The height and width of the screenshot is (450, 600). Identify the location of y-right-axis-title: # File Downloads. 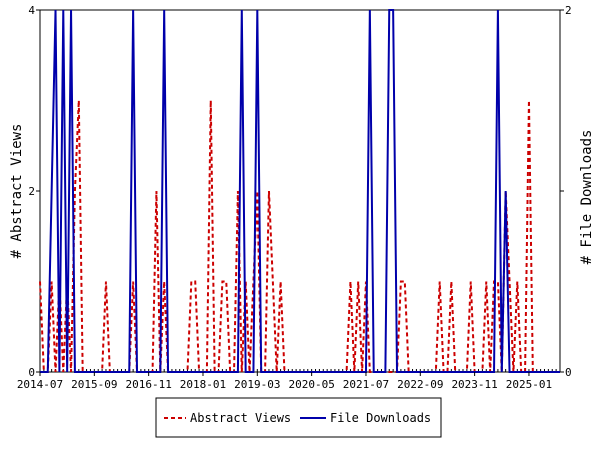
(587, 197).